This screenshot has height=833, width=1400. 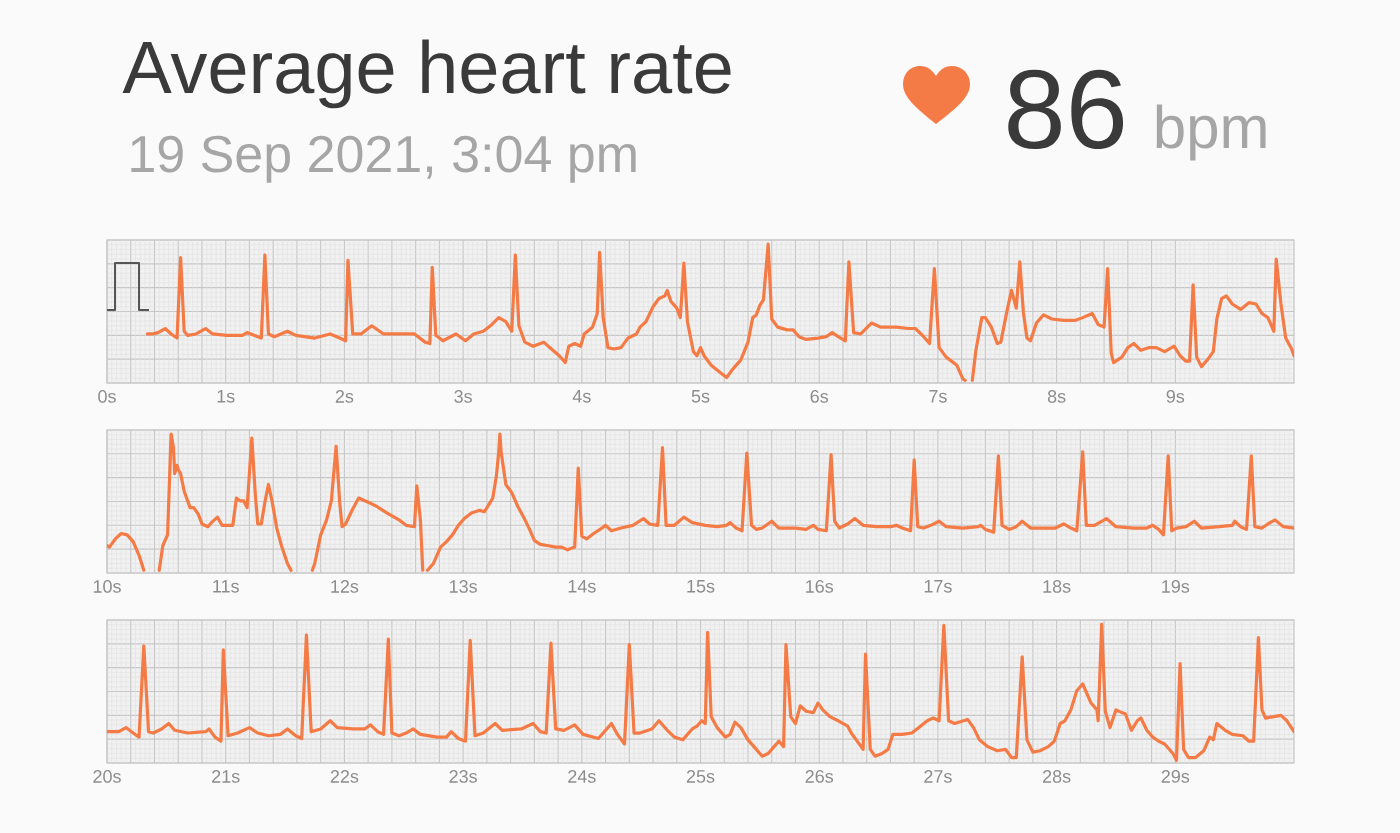 What do you see at coordinates (700, 396) in the screenshot?
I see `x-tick-label: 5s` at bounding box center [700, 396].